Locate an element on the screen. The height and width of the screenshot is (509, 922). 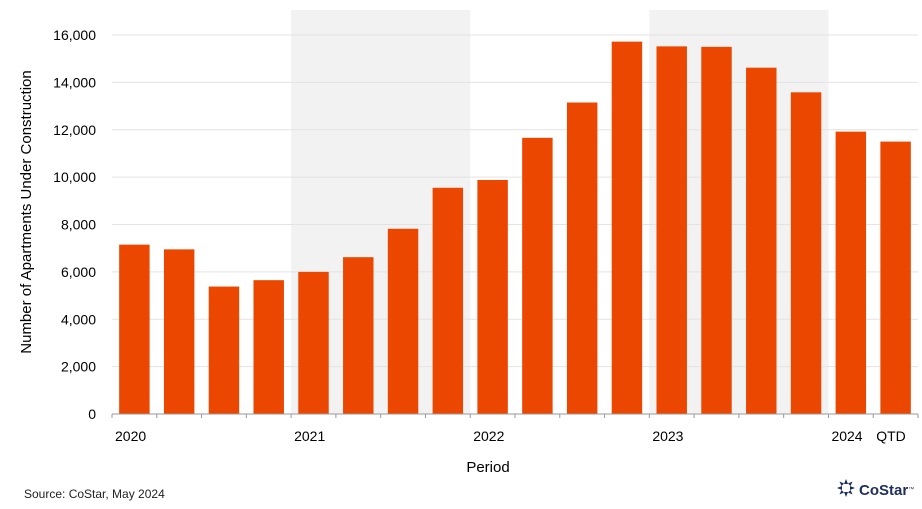
x-tick-label: 2023 is located at coordinates (667, 436).